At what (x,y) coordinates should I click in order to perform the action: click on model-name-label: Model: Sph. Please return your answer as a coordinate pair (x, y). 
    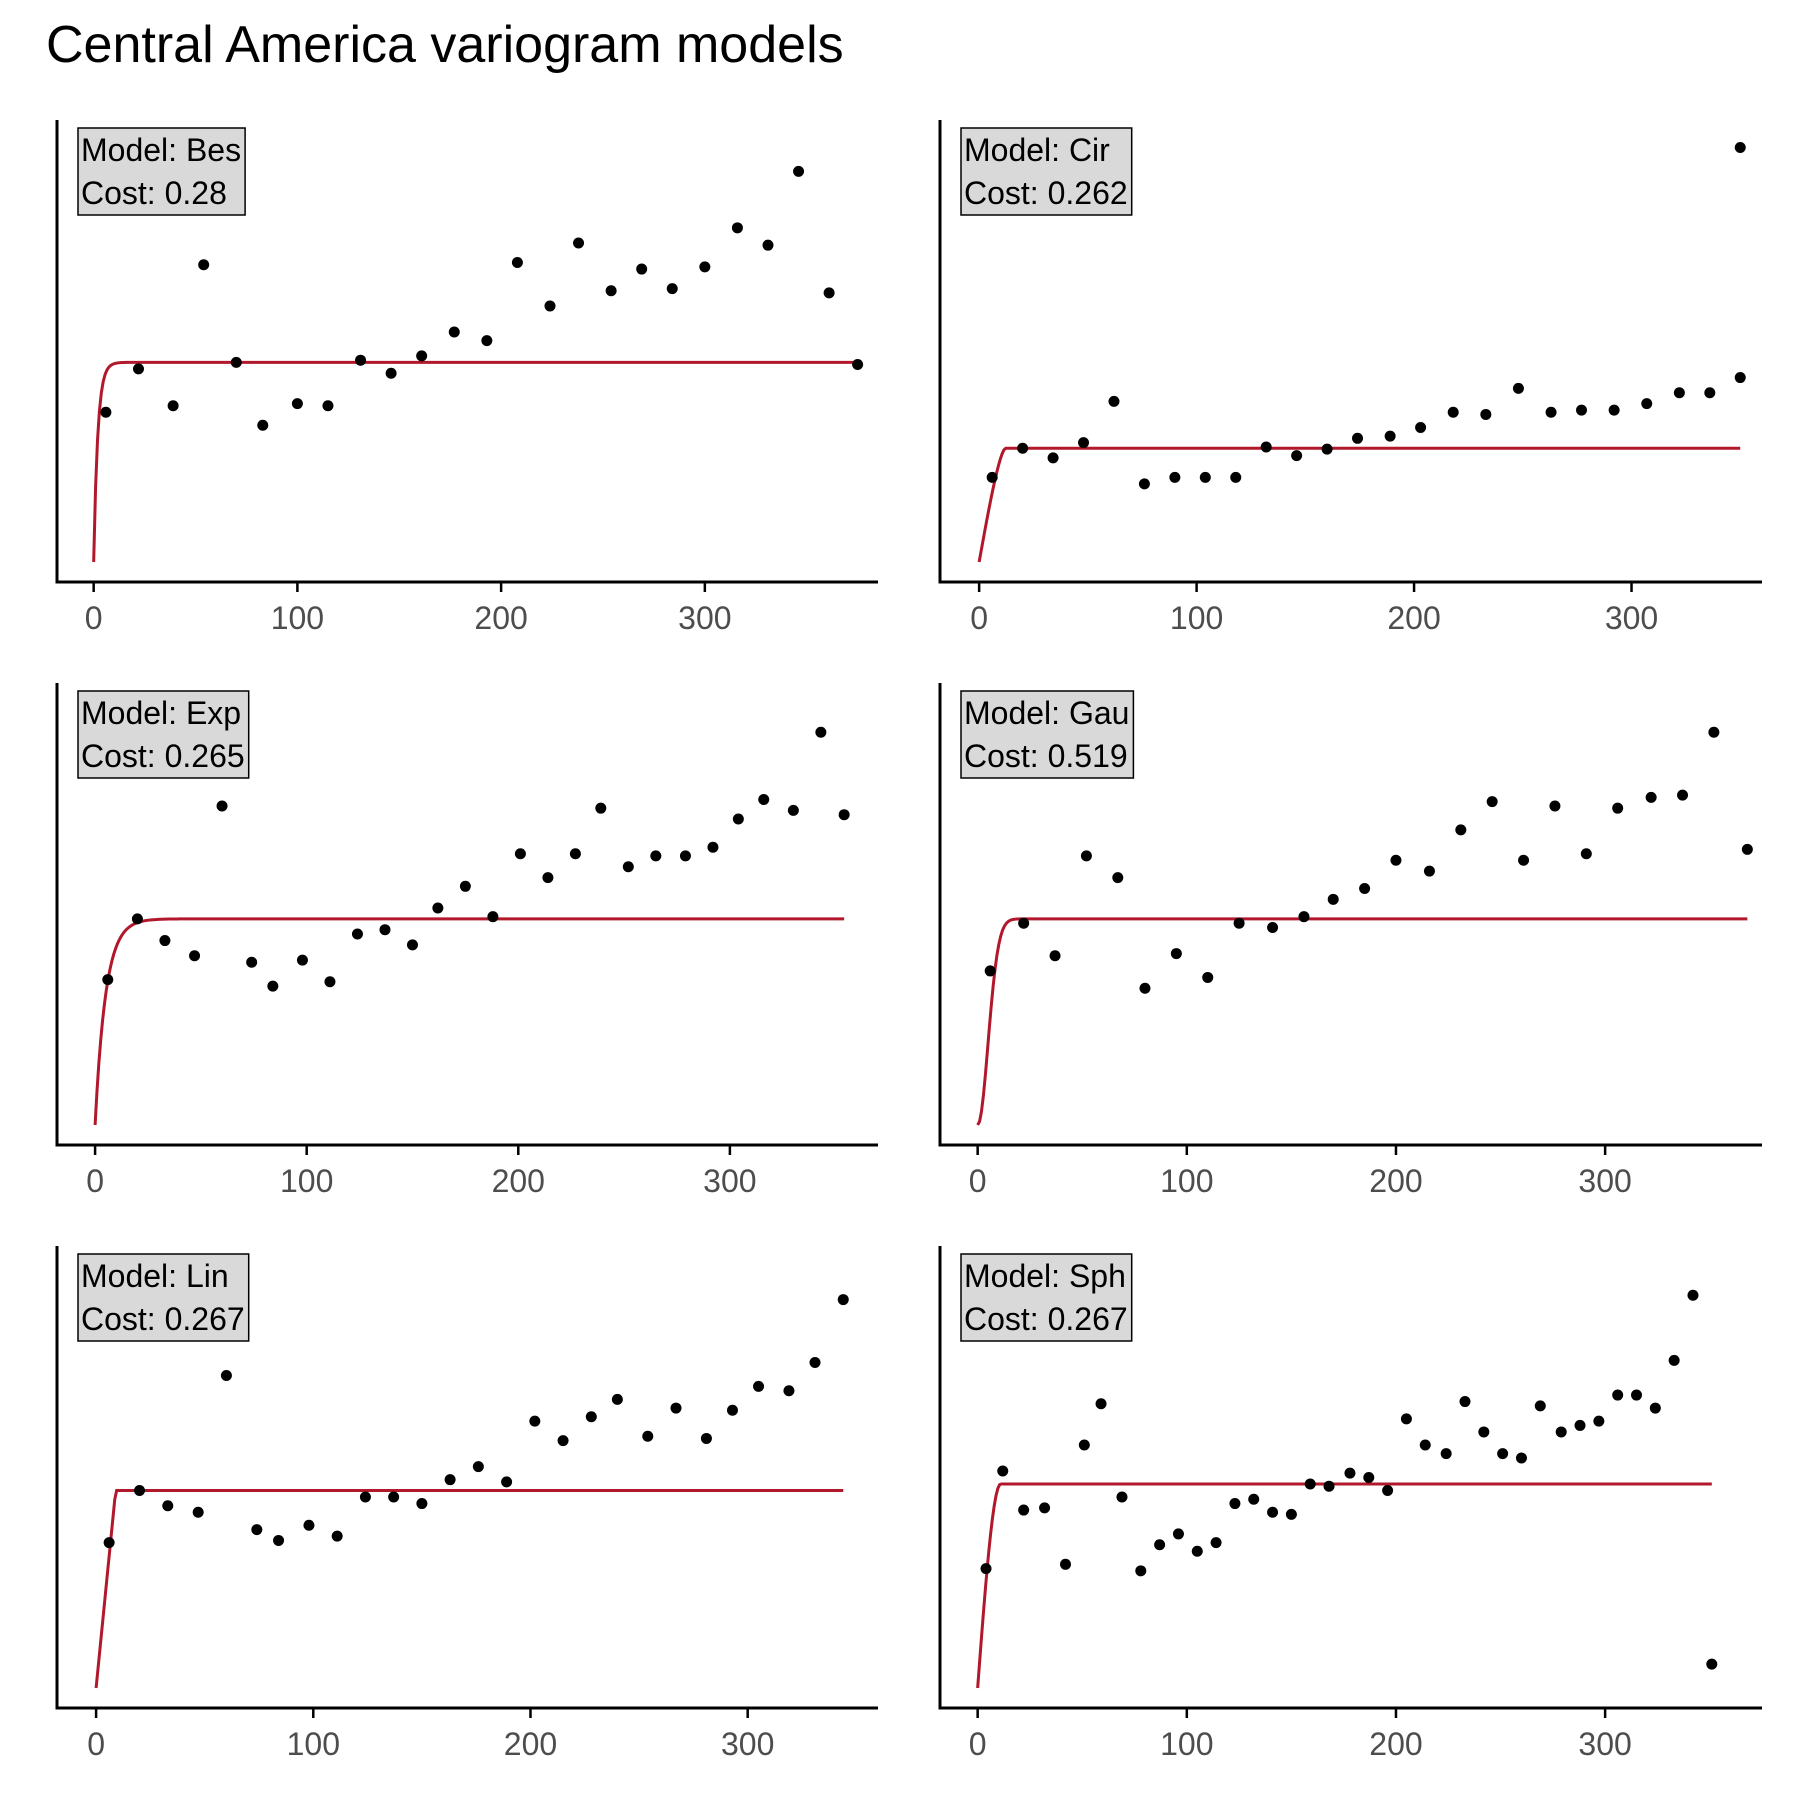
    Looking at the image, I should click on (1045, 1276).